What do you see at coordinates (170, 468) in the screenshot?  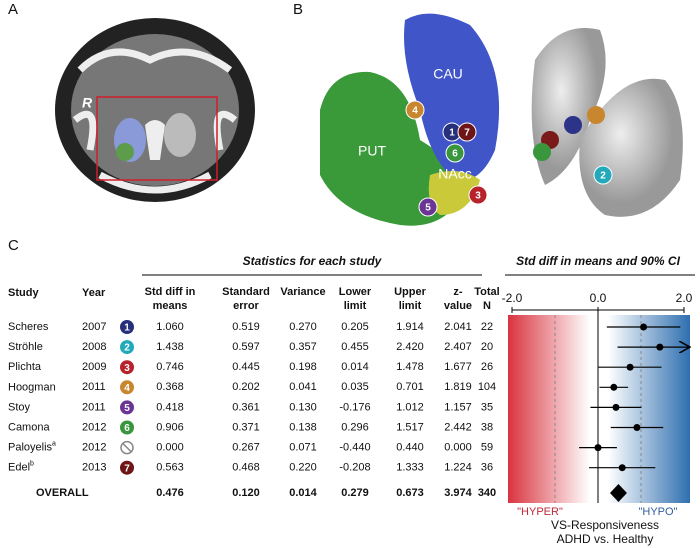 I see `cell: 0.563` at bounding box center [170, 468].